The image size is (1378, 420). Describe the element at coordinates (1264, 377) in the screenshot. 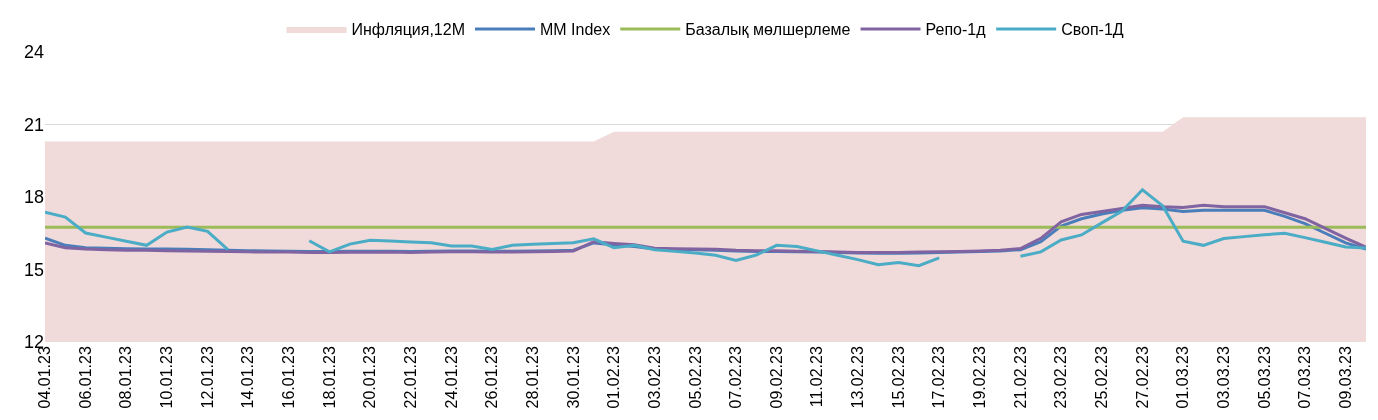

I see `x-tick-label: 05.03.23` at that location.